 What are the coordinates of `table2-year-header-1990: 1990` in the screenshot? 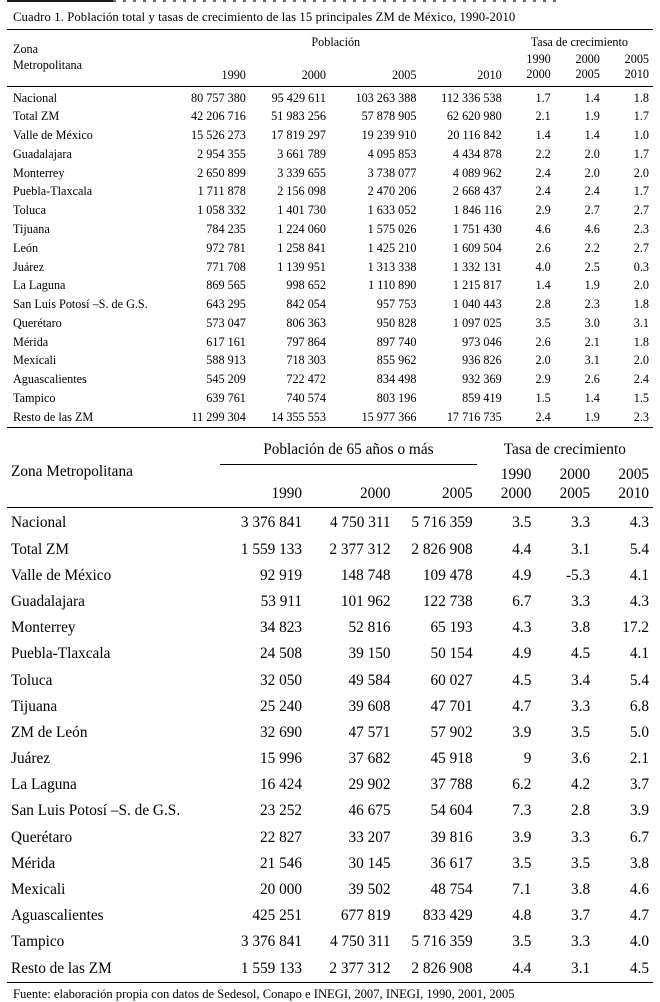 It's located at (263, 486).